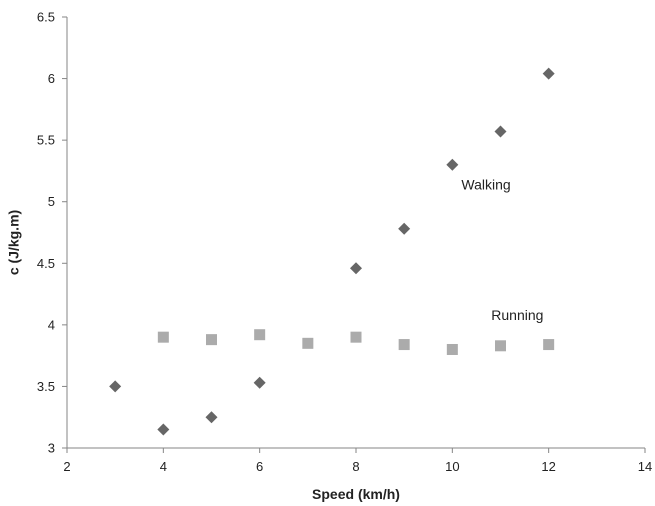 Image resolution: width=655 pixels, height=506 pixels. I want to click on x-tick-label: 10, so click(452, 466).